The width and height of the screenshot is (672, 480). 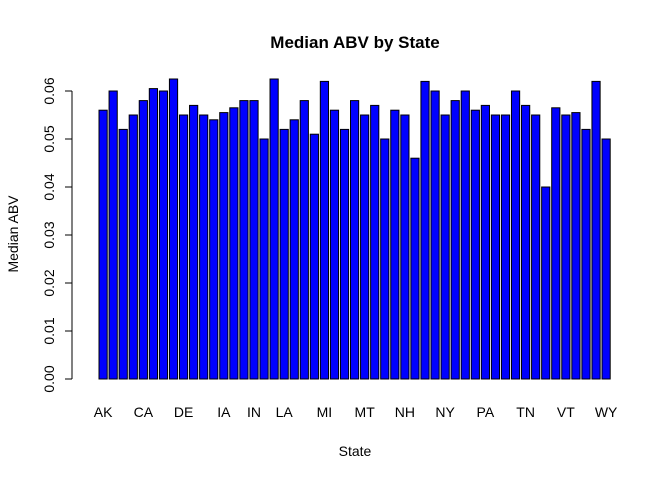 I want to click on x-tick-label-ca: CA, so click(x=144, y=412).